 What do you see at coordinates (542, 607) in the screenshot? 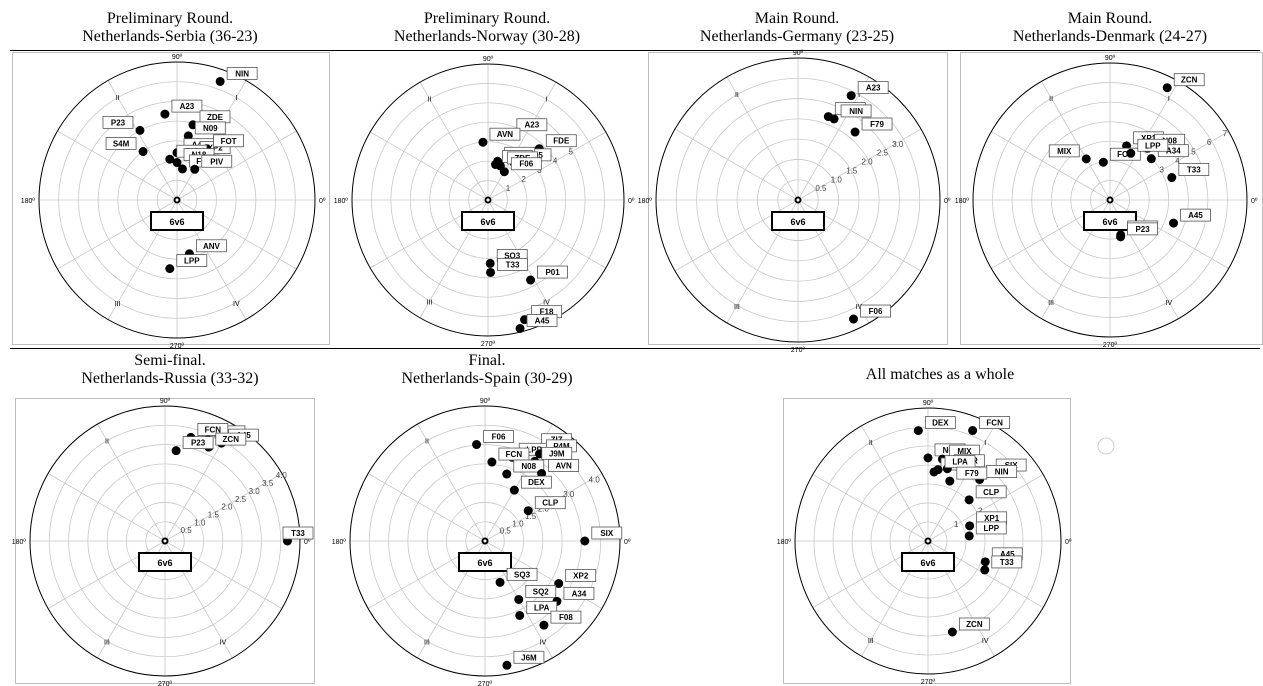
I see `data-label: LPA` at bounding box center [542, 607].